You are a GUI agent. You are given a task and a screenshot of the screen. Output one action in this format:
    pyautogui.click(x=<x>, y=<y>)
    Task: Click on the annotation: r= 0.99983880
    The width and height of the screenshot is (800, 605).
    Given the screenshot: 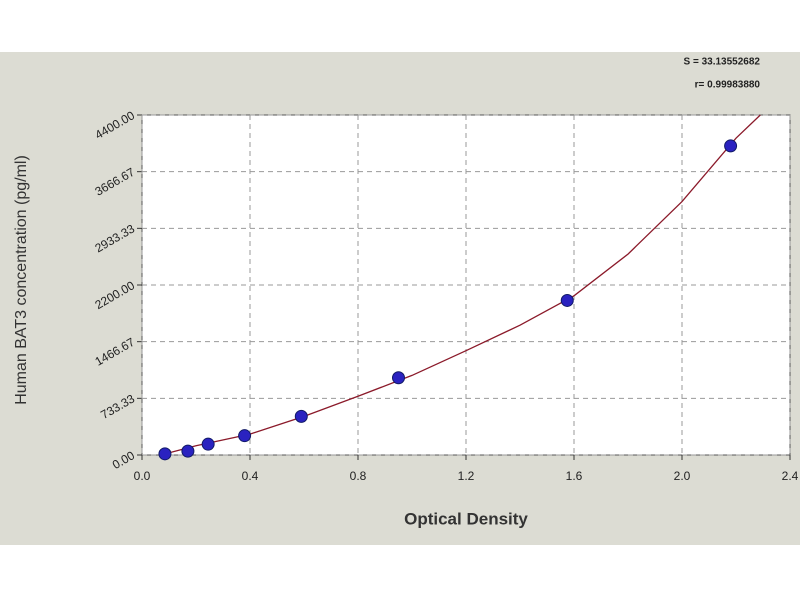 What is the action you would take?
    pyautogui.click(x=728, y=85)
    